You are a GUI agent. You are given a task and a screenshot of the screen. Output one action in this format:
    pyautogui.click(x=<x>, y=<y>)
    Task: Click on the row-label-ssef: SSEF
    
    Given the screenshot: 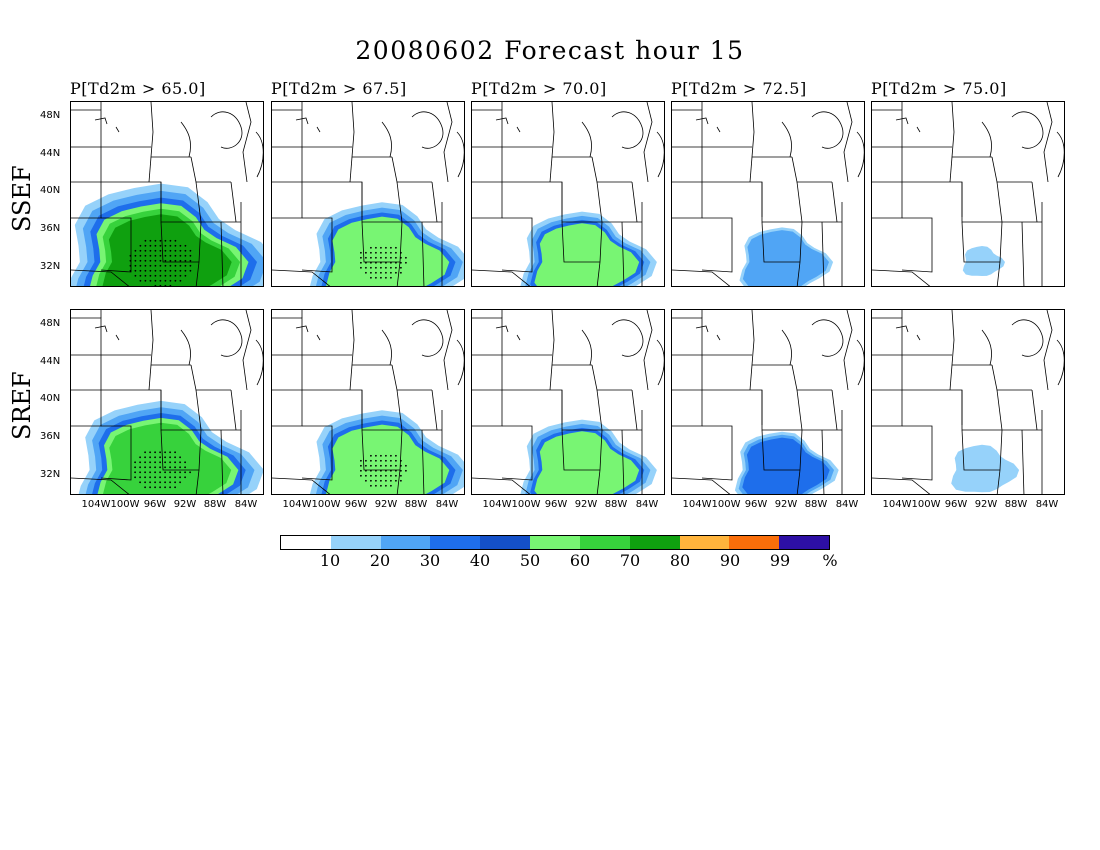 What is the action you would take?
    pyautogui.click(x=22, y=198)
    